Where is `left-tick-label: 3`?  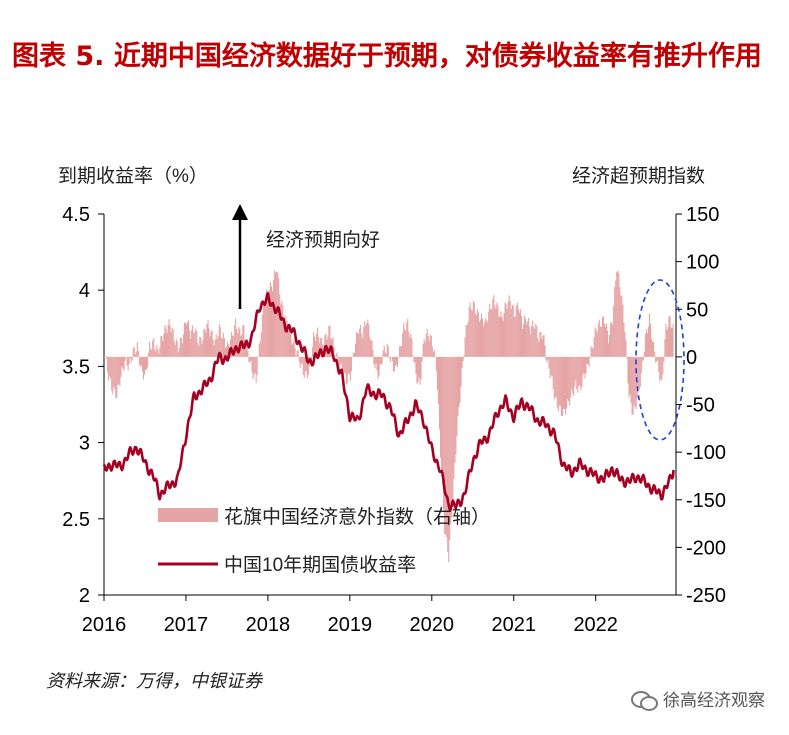
left-tick-label: 3 is located at coordinates (84, 444).